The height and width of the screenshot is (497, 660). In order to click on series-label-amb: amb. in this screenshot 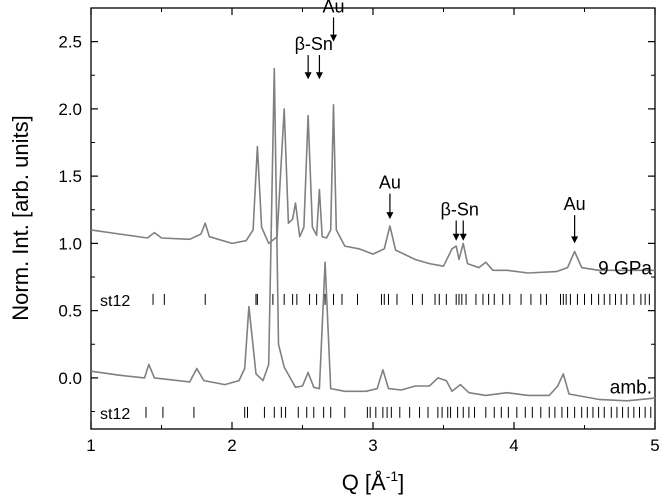, I will do `click(631, 388)`.